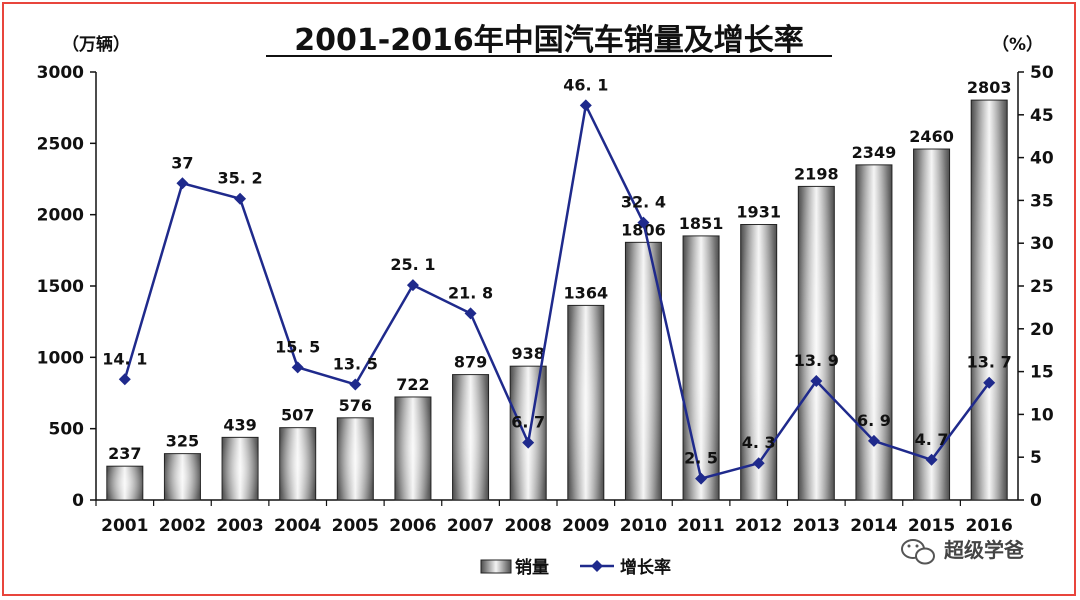 The height and width of the screenshot is (600, 1080). Describe the element at coordinates (124, 453) in the screenshot. I see `sales-bar-label: 237` at that location.